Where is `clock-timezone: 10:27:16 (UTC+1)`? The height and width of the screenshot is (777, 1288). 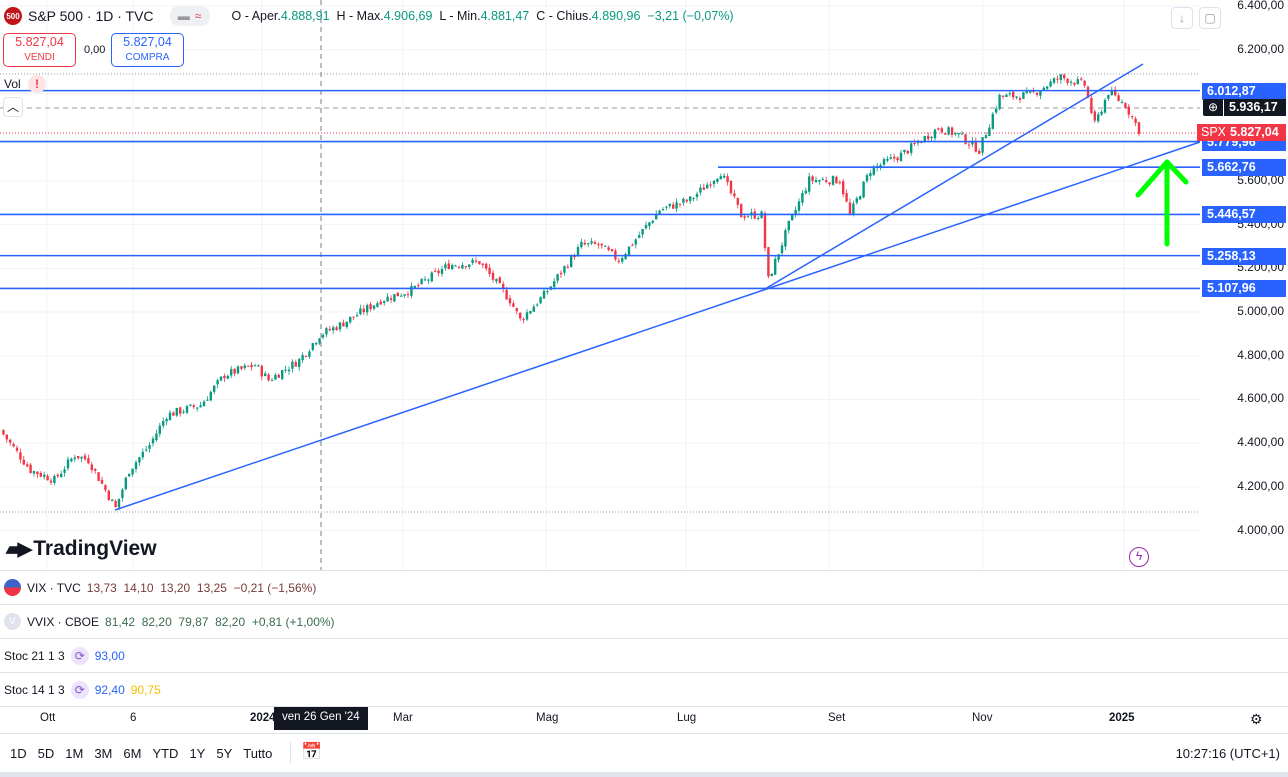 clock-timezone: 10:27:16 (UTC+1) is located at coordinates (1227, 753).